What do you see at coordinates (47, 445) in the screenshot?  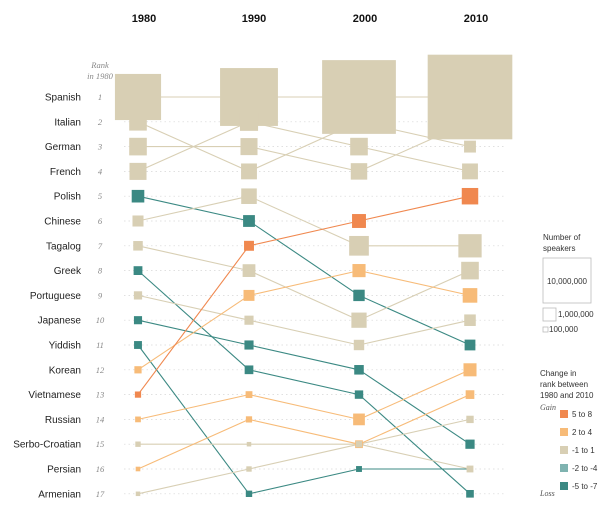 I see `language-label-serbo-croatian: Serbo-Croatian` at bounding box center [47, 445].